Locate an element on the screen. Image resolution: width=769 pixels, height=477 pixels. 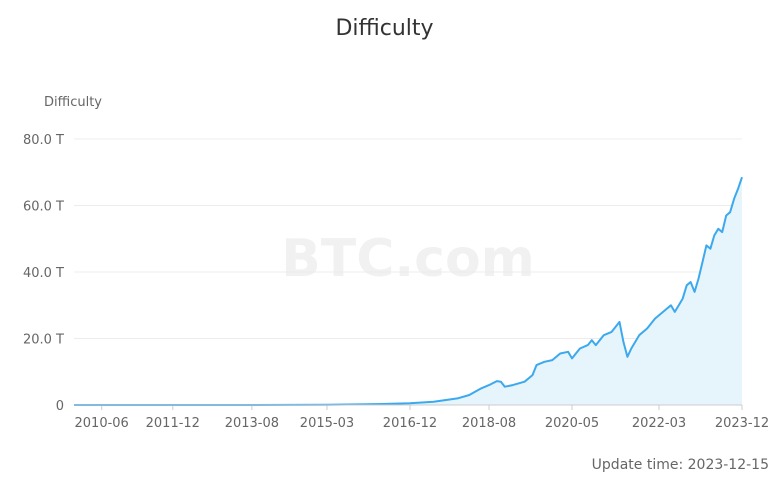
y-axis-ticks: 0 20.0 T 40.0 T 60.0 T 80.0 T is located at coordinates (43, 273).